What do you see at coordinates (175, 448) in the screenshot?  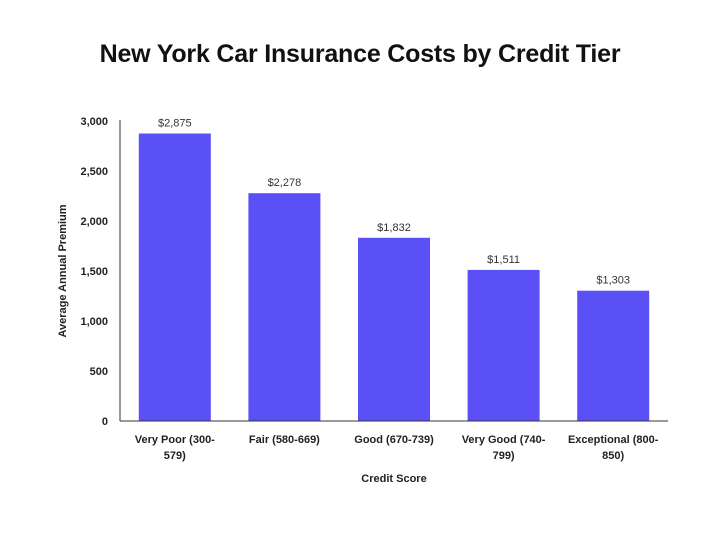 I see `x-tick-label: Very Poor (300- 579)` at bounding box center [175, 448].